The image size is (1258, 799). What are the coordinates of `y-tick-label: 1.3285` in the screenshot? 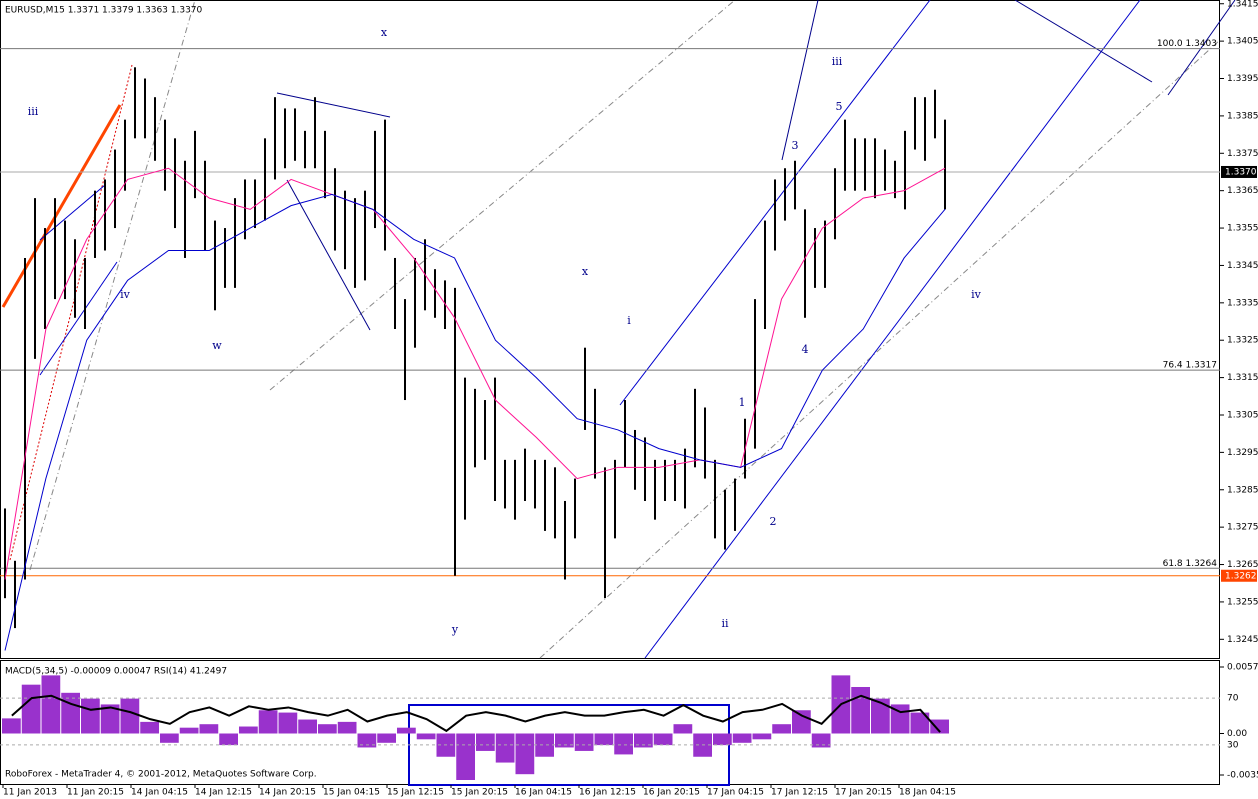 It's located at (1242, 490).